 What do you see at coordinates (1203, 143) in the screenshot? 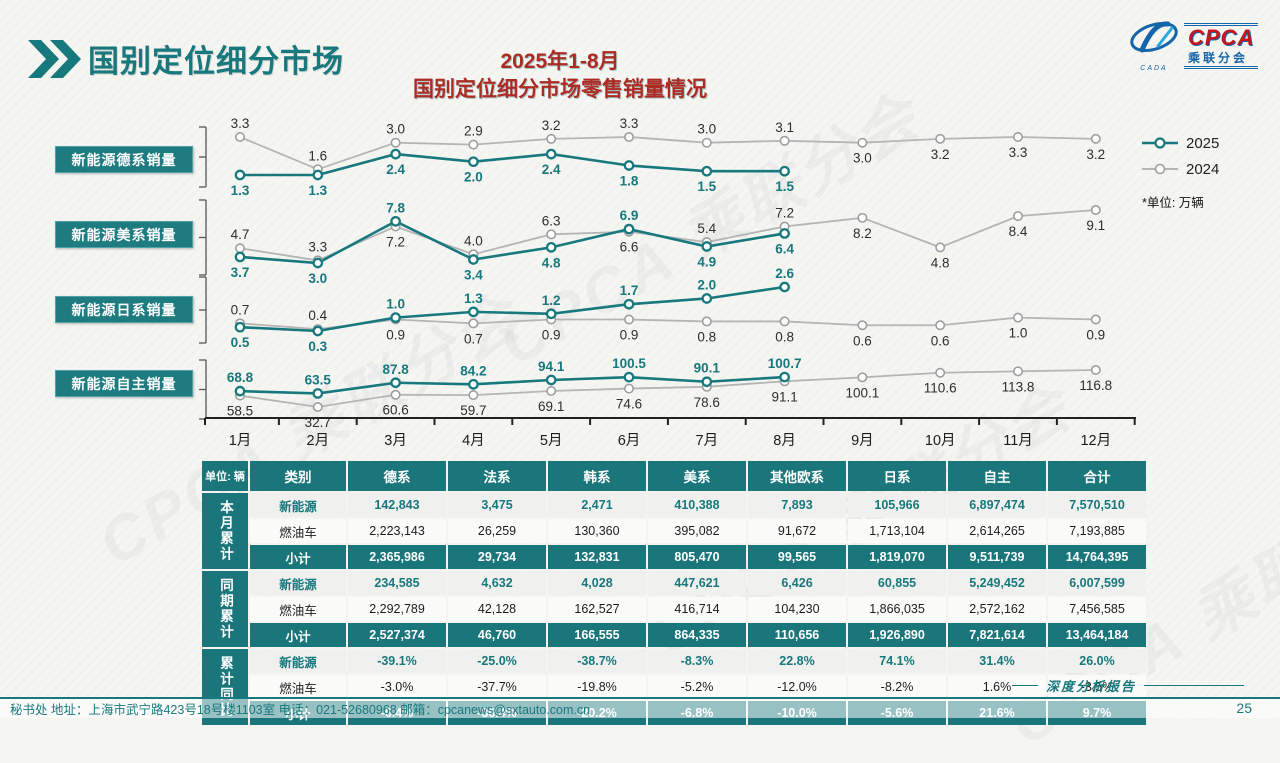
I see `legend-label-2025: 2025` at bounding box center [1203, 143].